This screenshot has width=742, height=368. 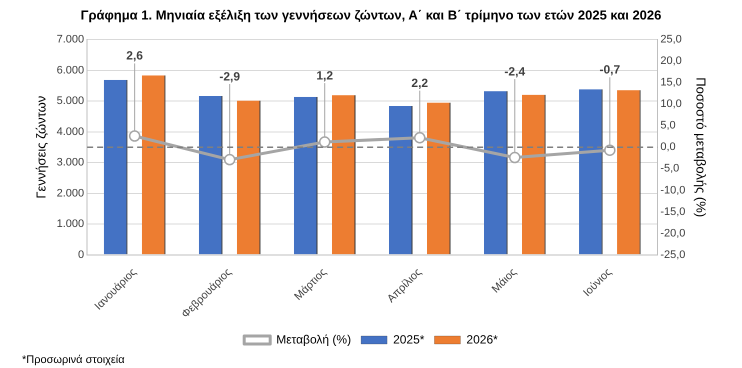 What do you see at coordinates (40, 147) in the screenshot?
I see `y-axis-title: Γεννήσεις ζώντων` at bounding box center [40, 147].